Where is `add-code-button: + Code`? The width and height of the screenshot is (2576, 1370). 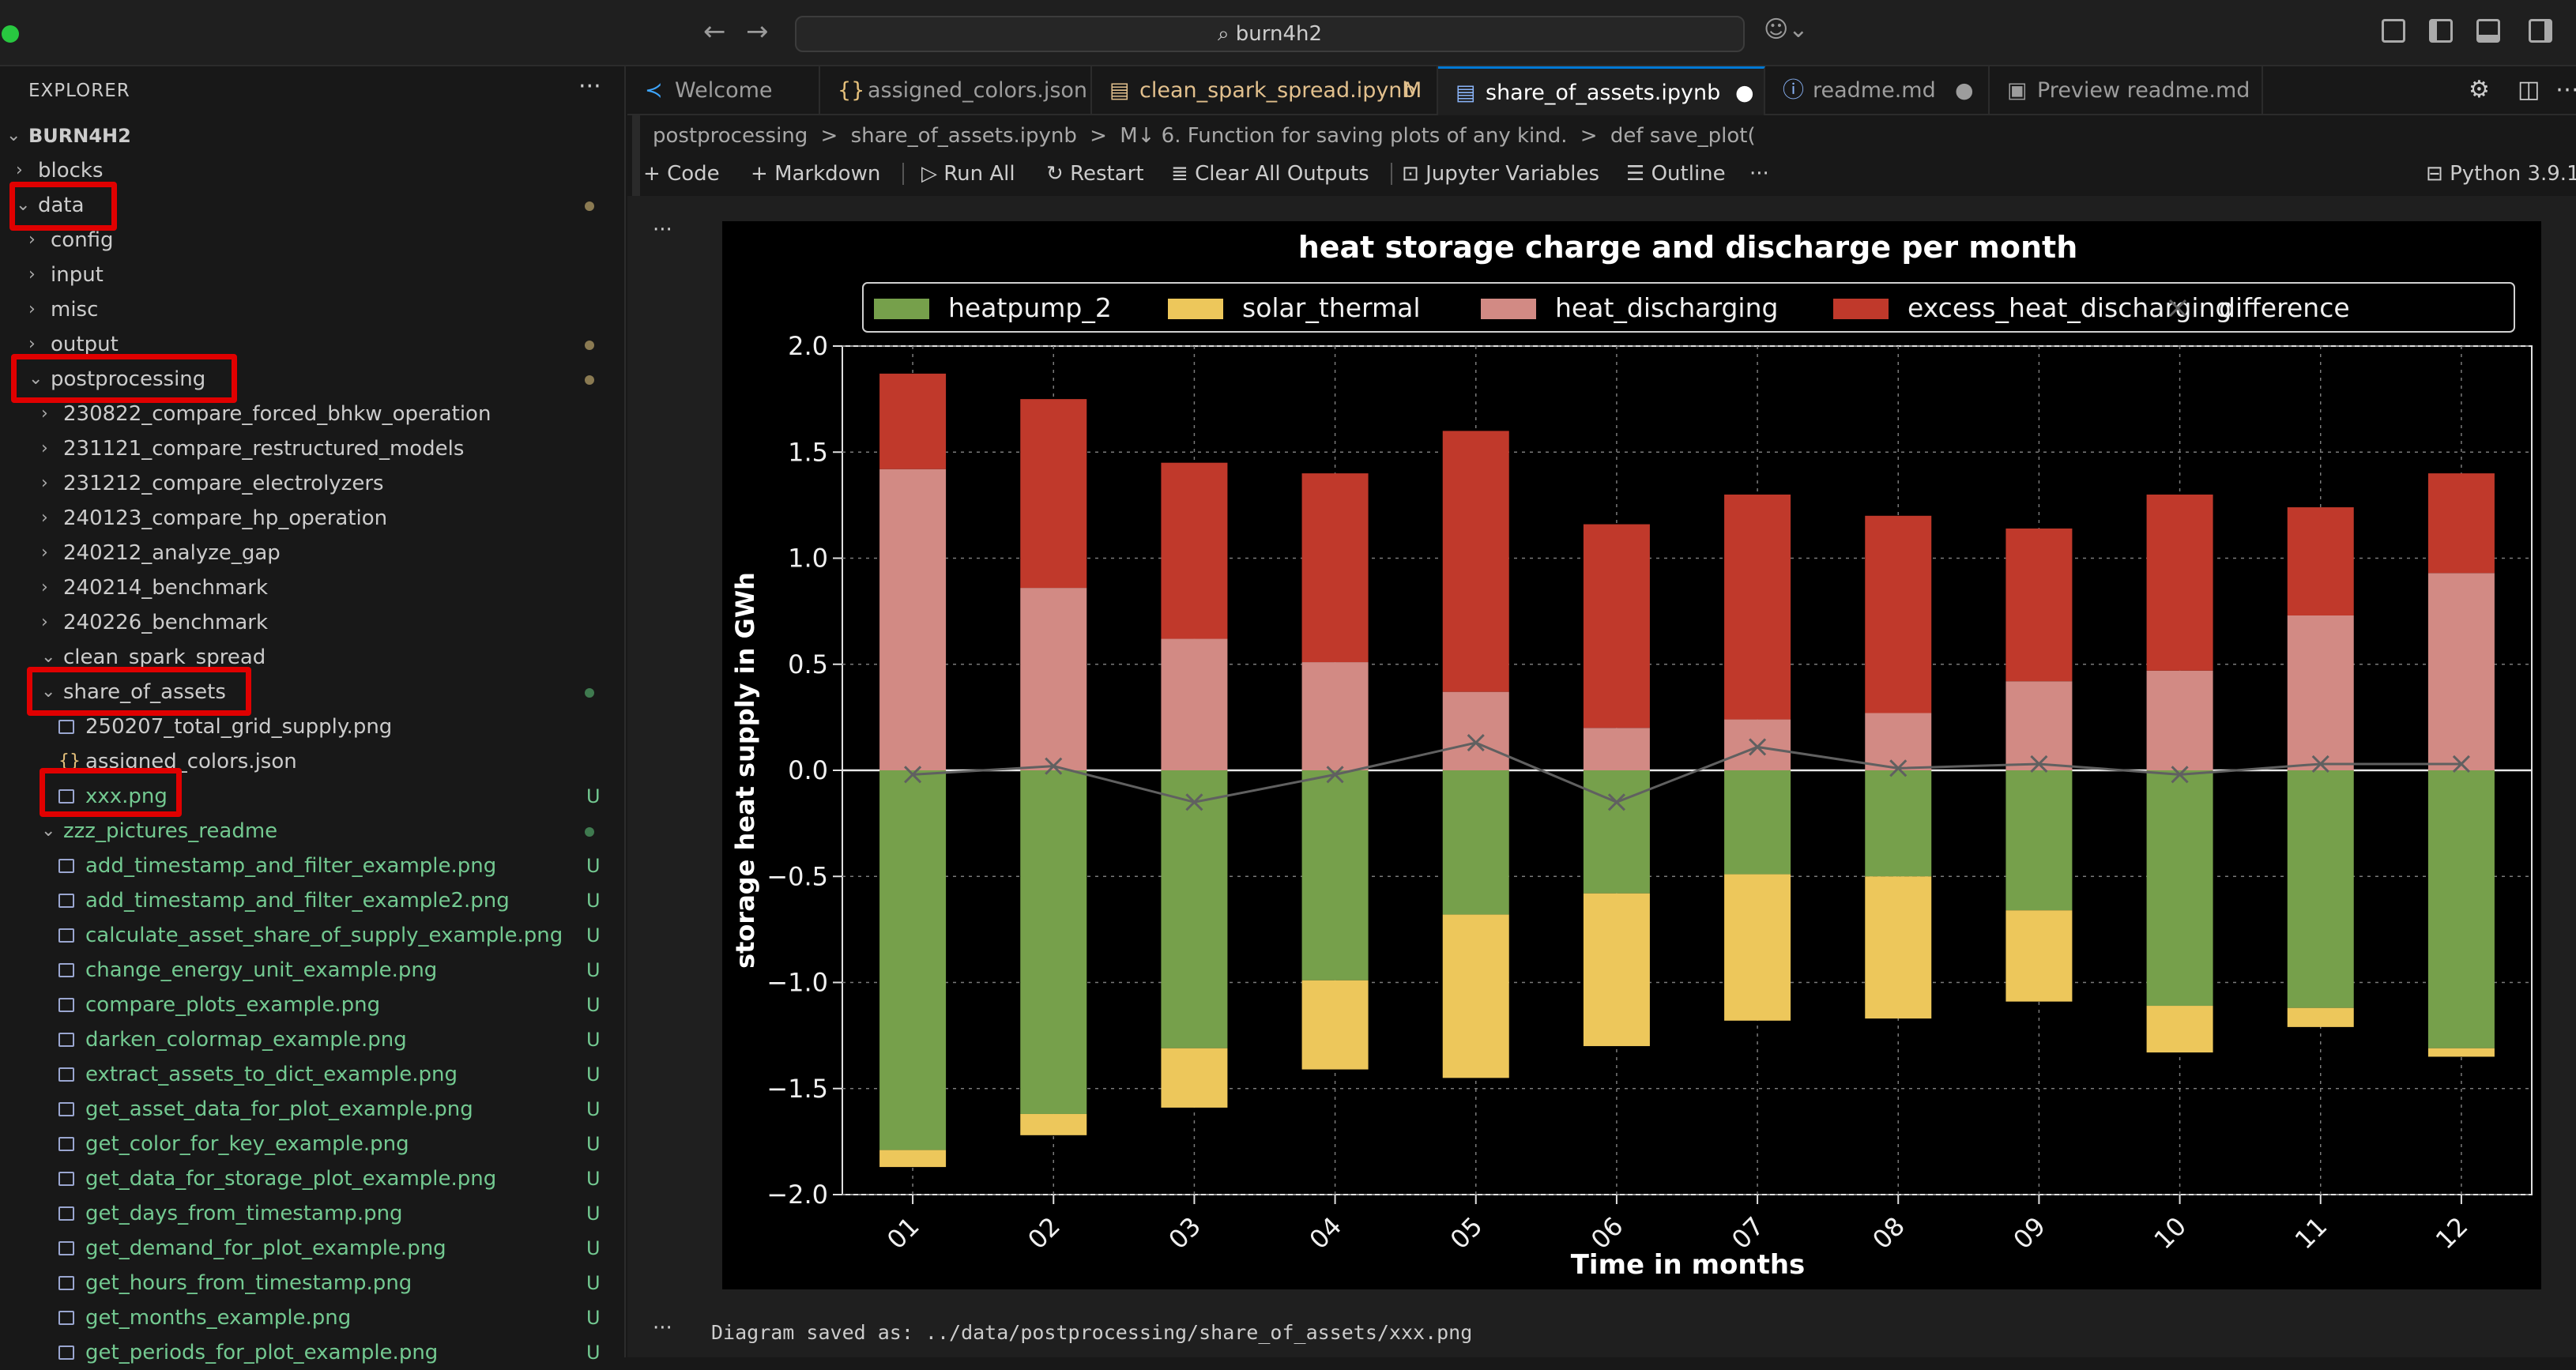 add-code-button: + Code is located at coordinates (681, 174).